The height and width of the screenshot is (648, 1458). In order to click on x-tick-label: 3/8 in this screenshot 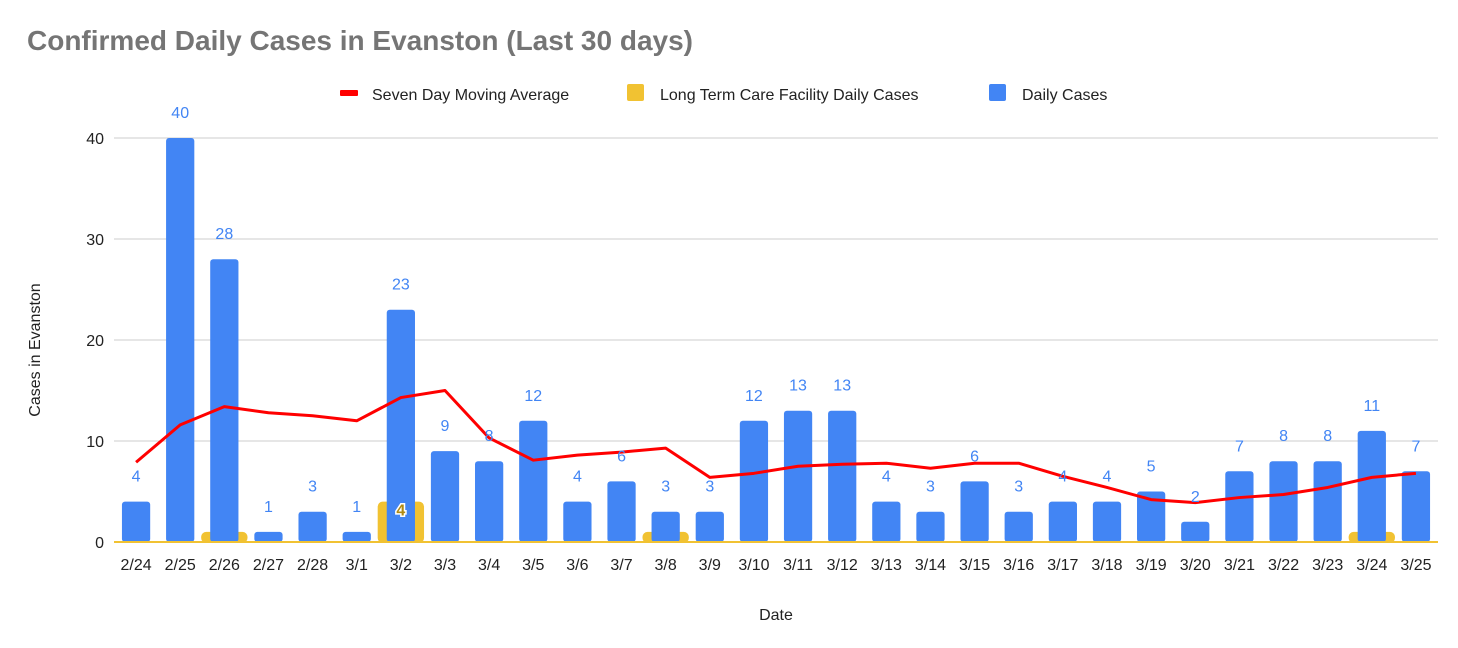, I will do `click(666, 565)`.